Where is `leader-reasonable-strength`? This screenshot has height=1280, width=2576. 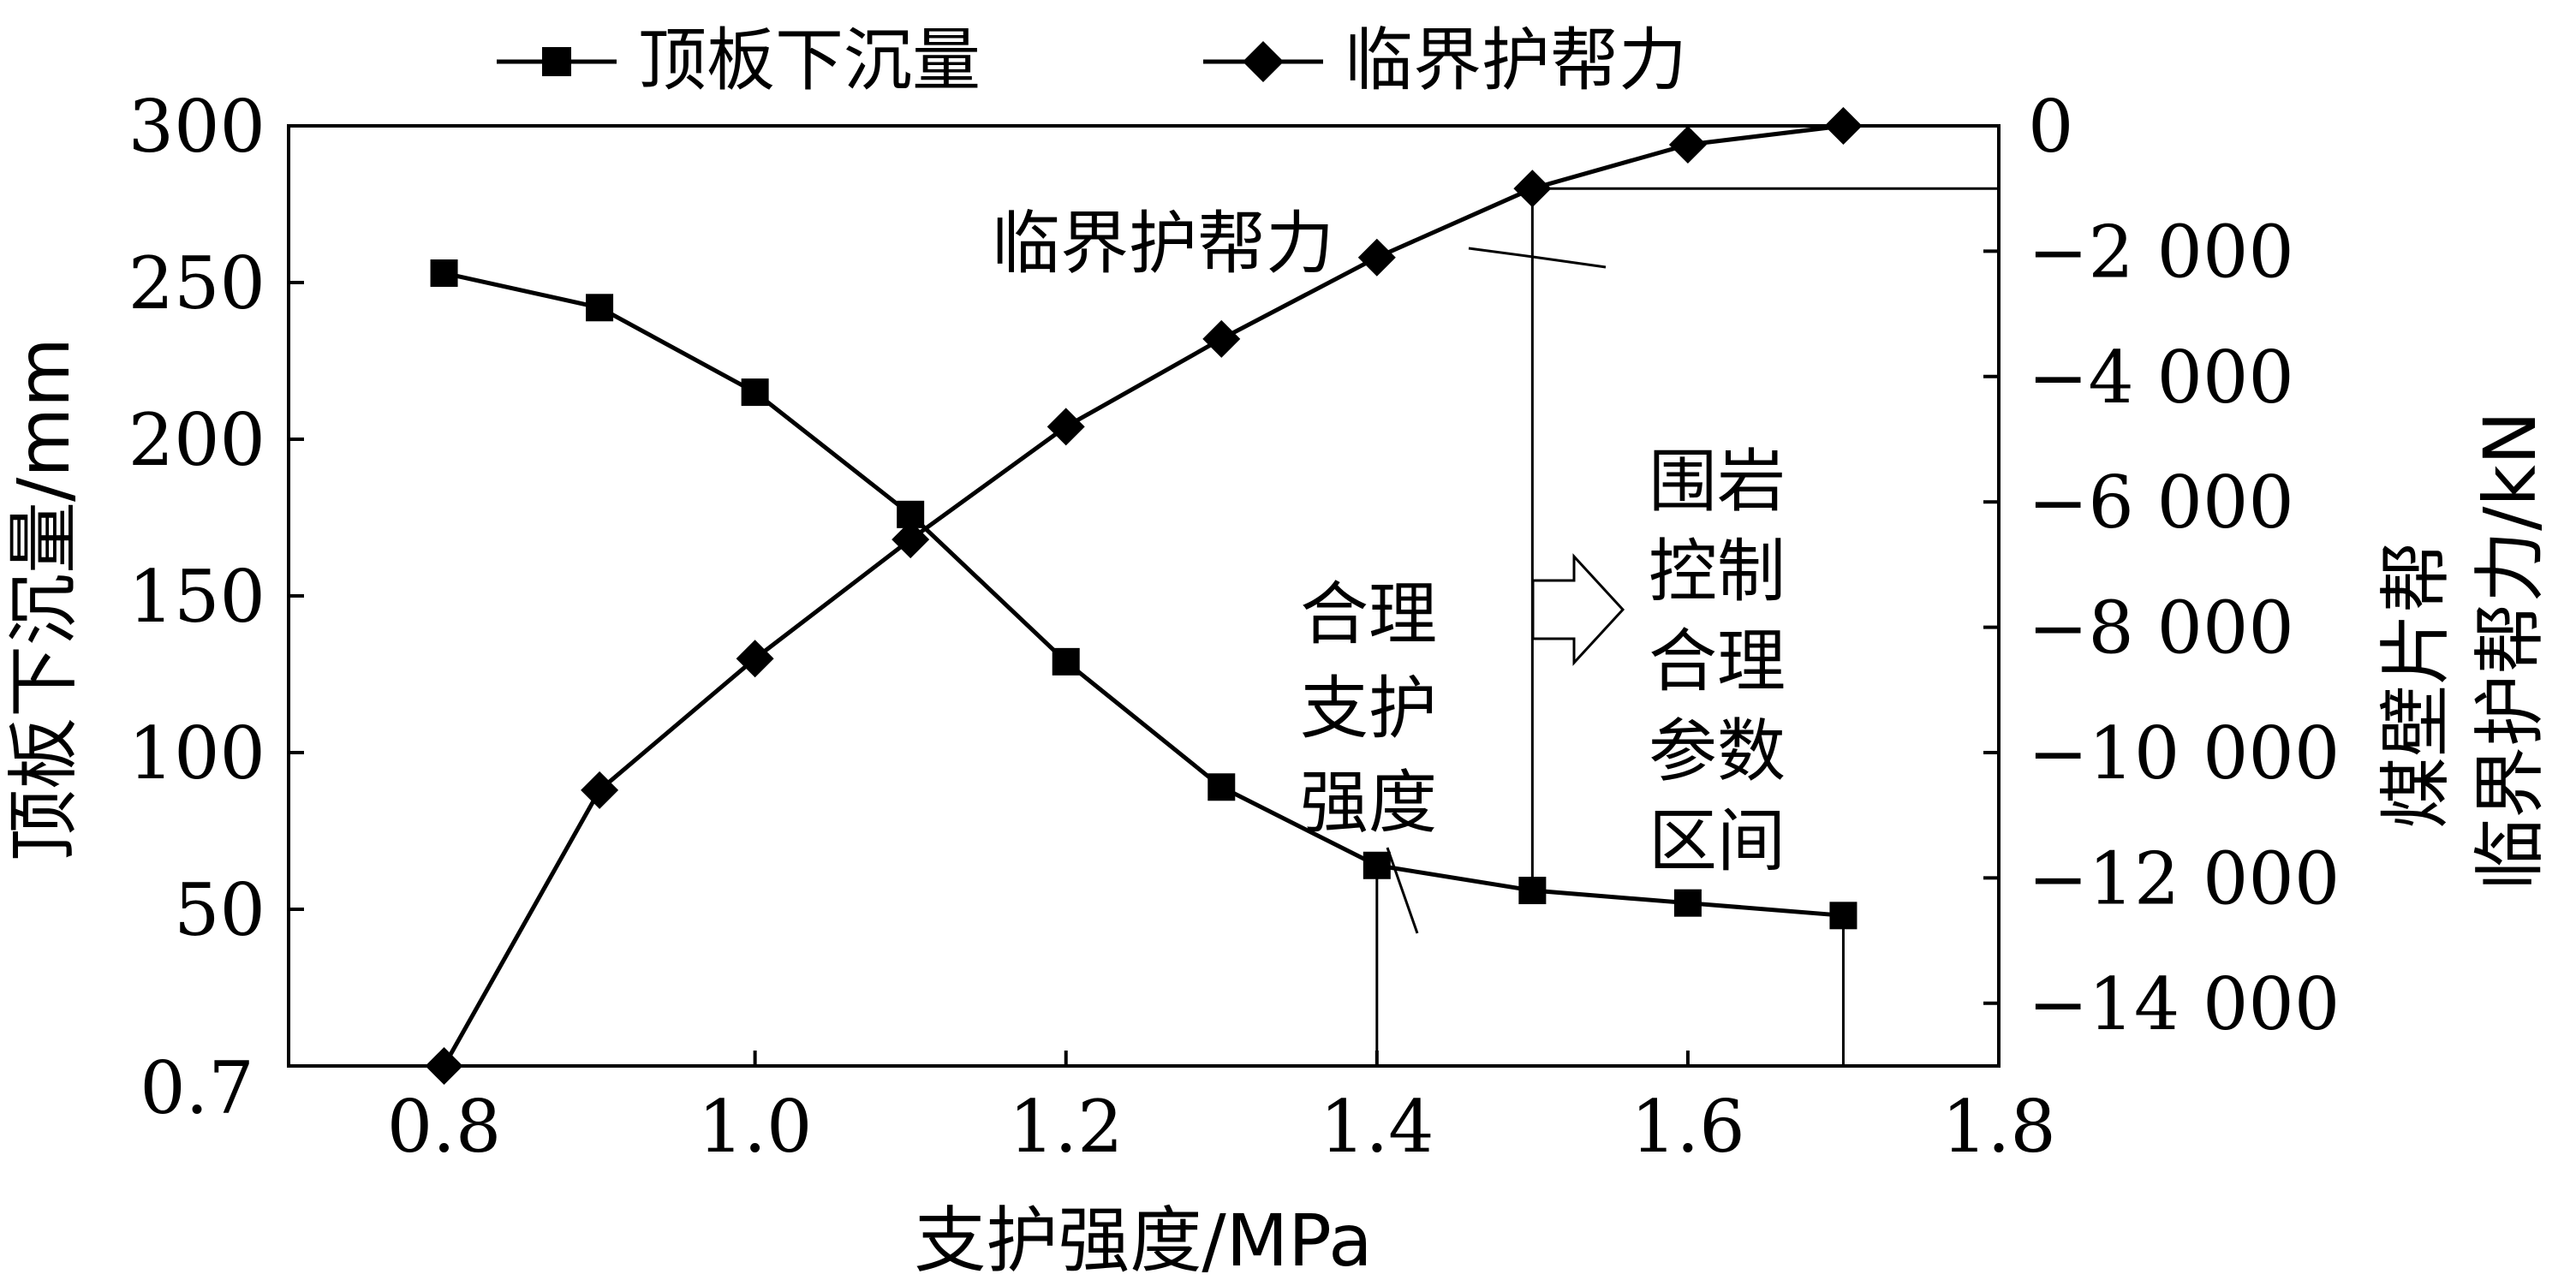
leader-reasonable-strength is located at coordinates (1402, 890).